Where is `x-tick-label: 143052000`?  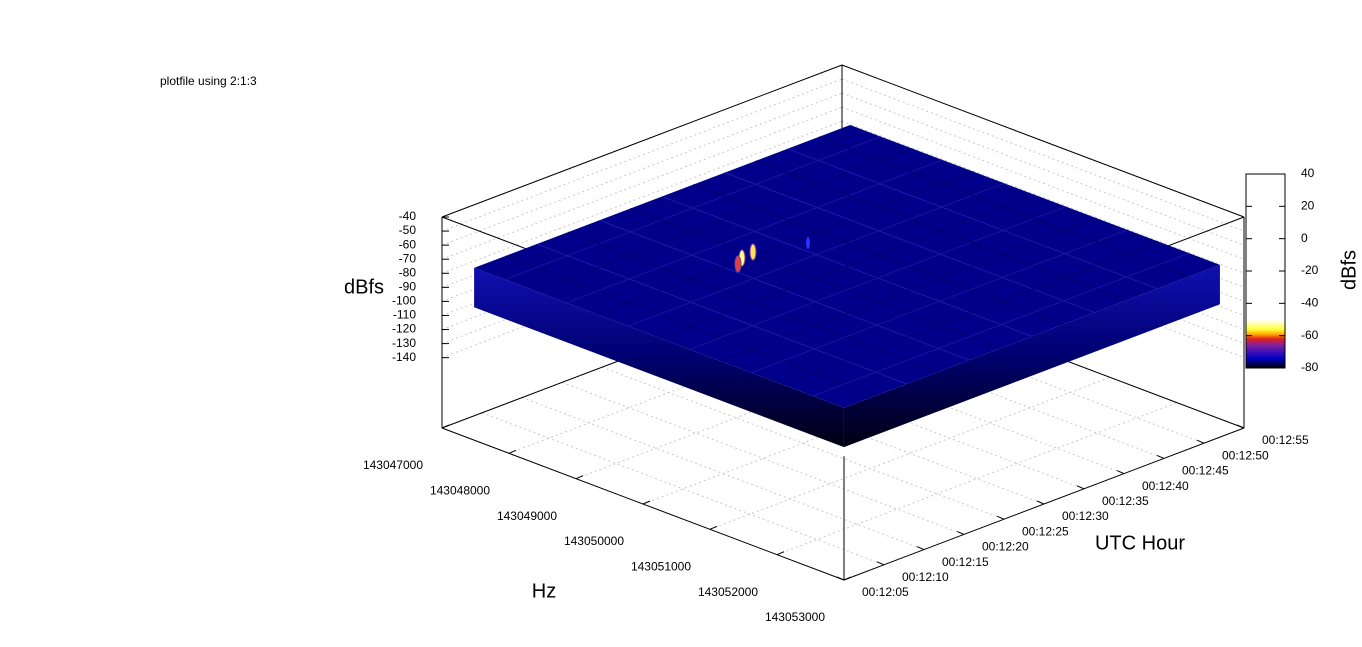 x-tick-label: 143052000 is located at coordinates (728, 592).